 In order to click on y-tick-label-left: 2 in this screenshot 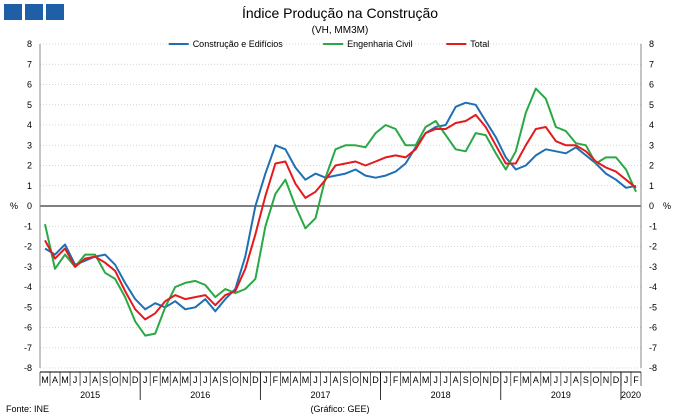, I will do `click(29, 166)`.